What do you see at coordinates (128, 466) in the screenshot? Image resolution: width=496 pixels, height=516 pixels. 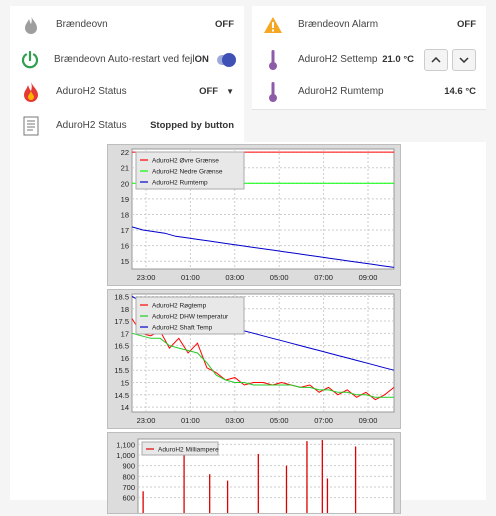 I see `y-tick-label: 900` at bounding box center [128, 466].